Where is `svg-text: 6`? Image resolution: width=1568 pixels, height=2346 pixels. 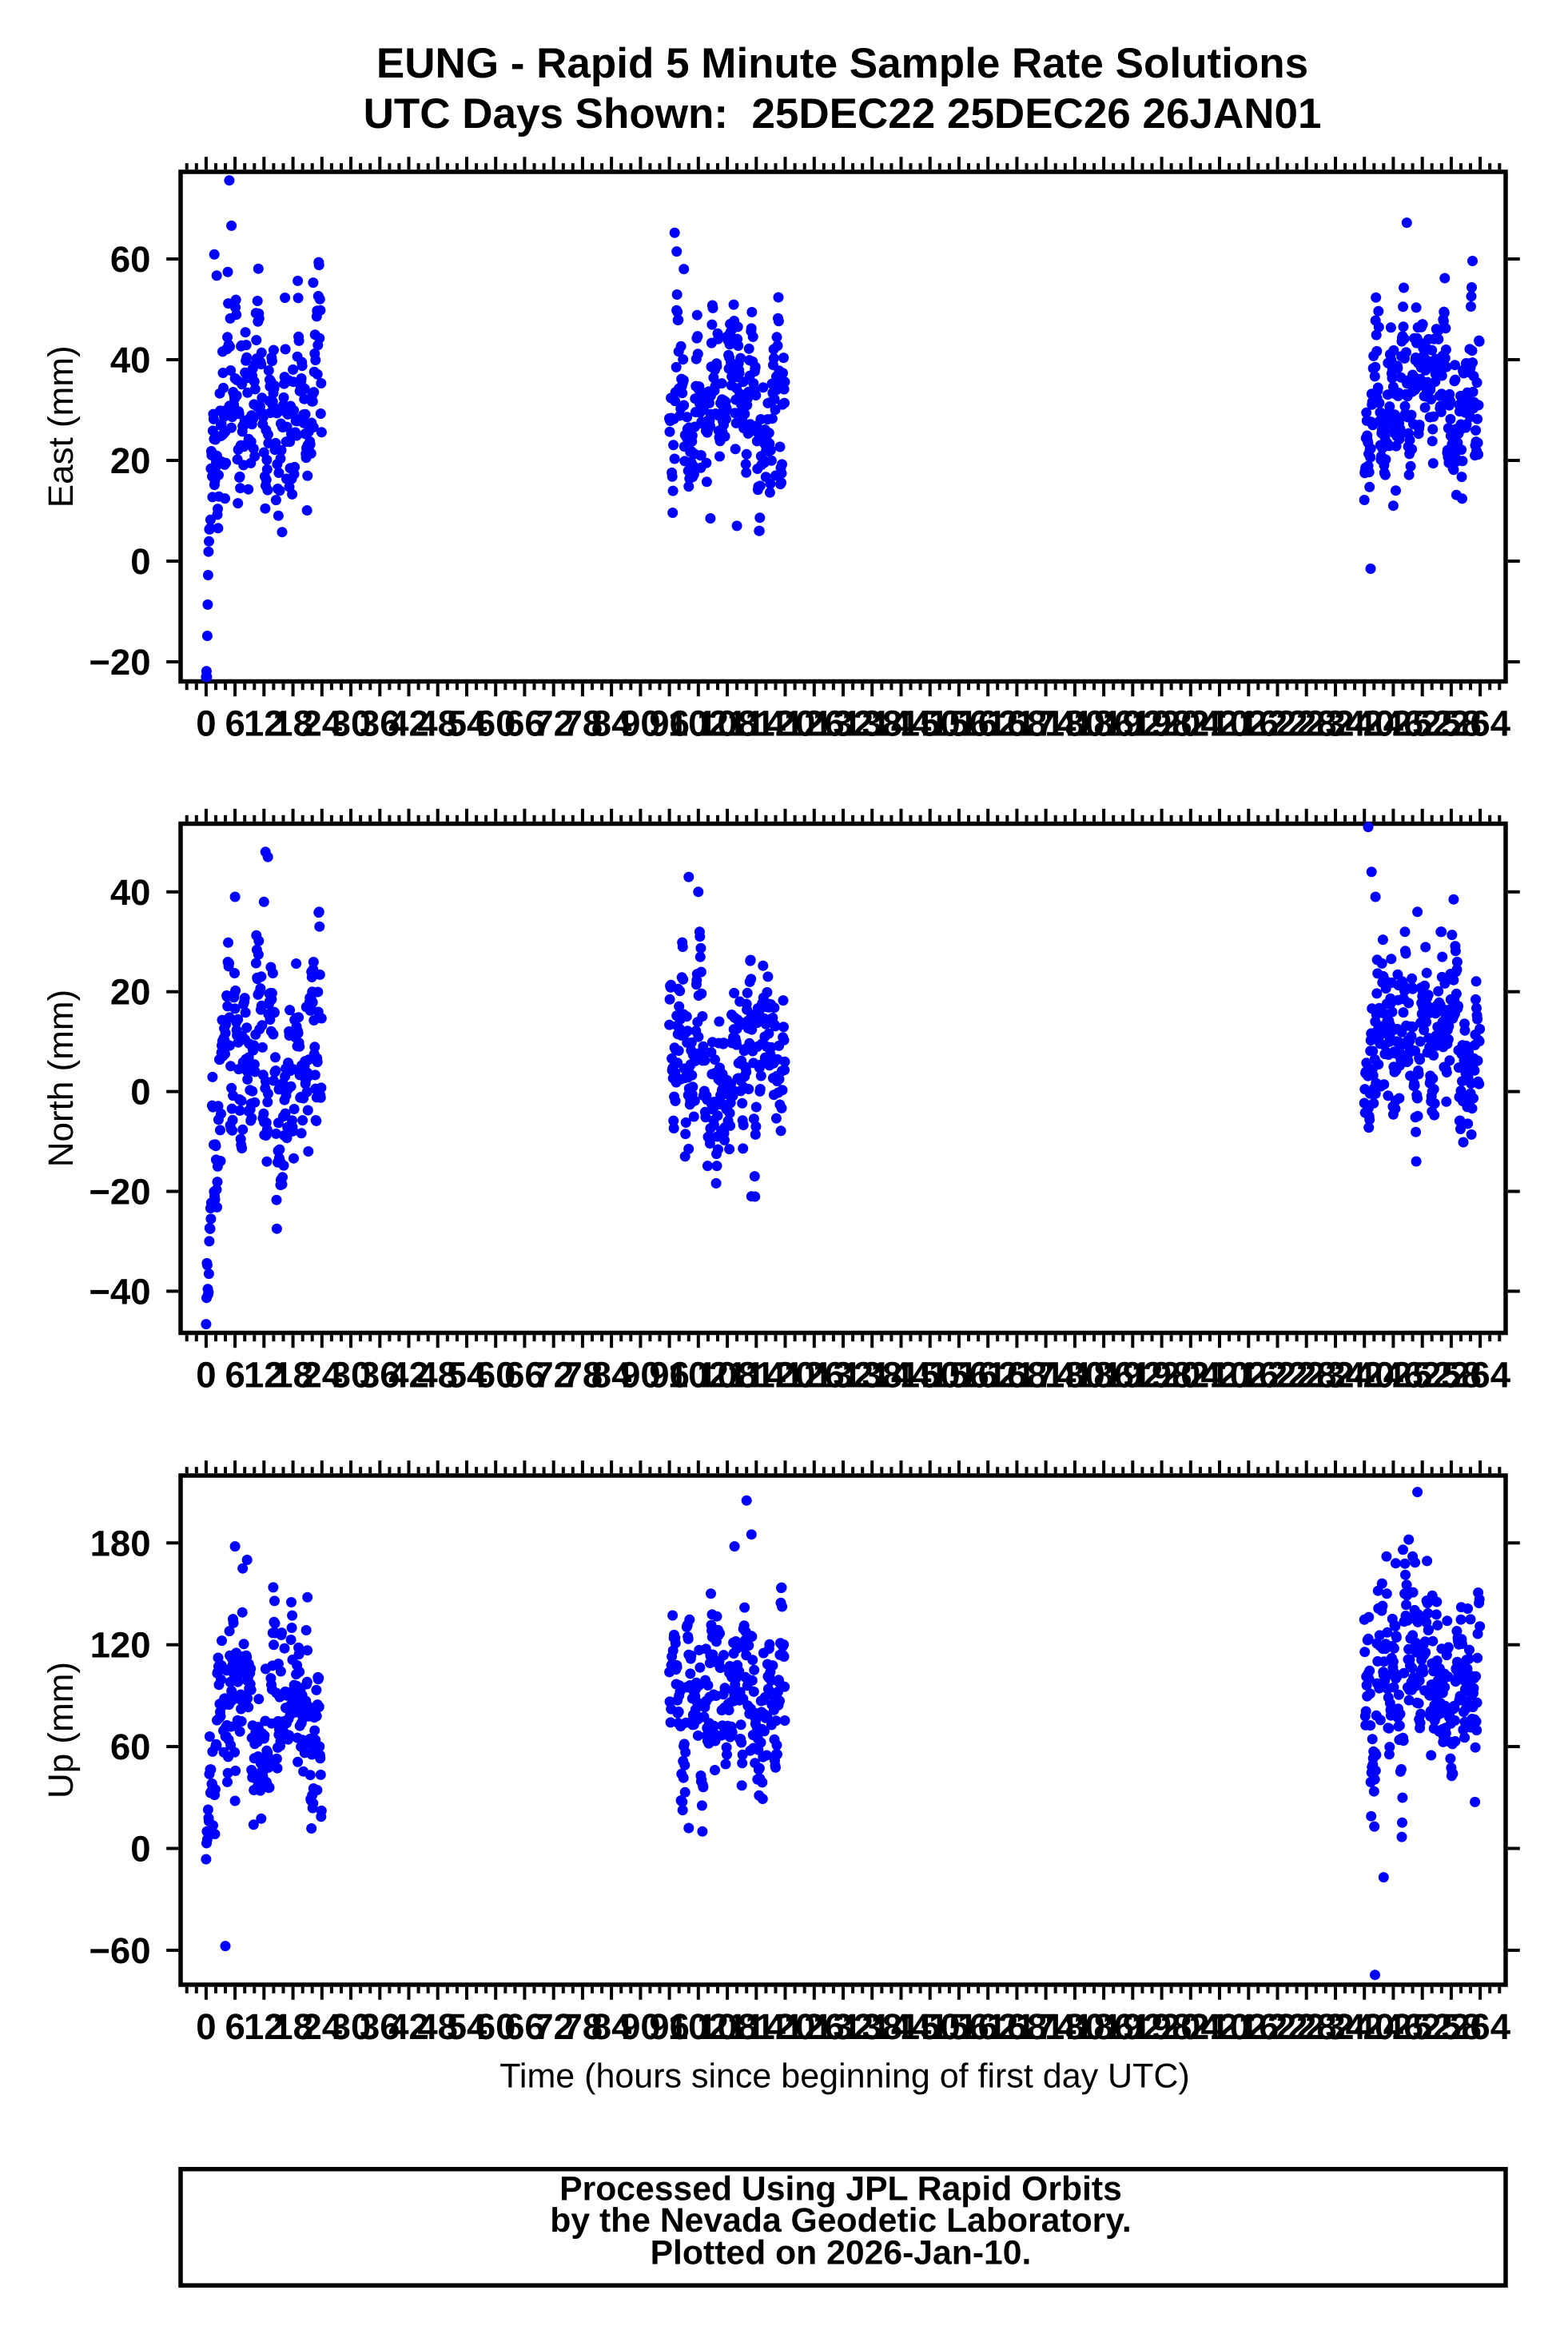 svg-text: 6 is located at coordinates (235, 1376).